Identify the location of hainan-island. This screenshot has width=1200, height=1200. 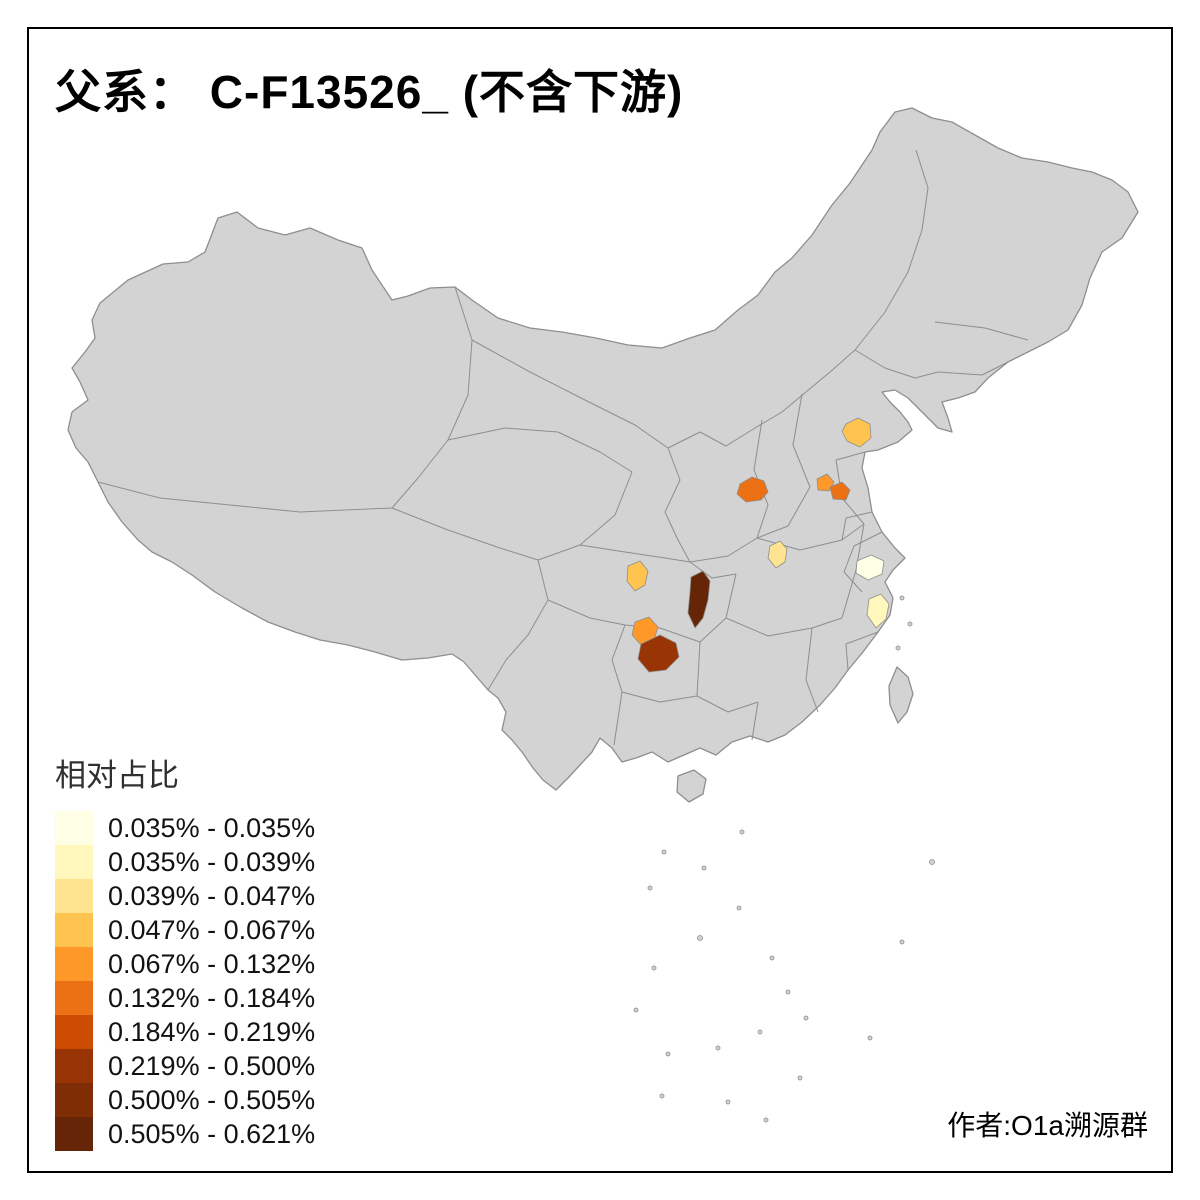
(691, 786).